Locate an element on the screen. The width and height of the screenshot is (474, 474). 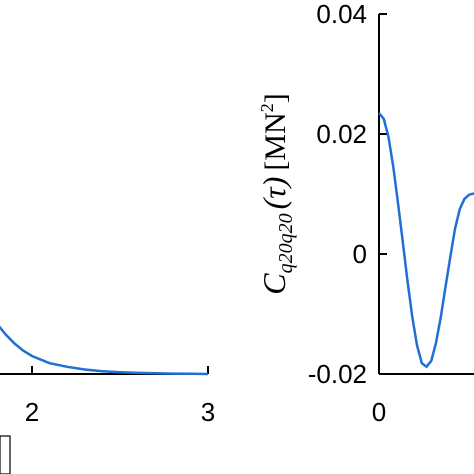
svg-text:Cq20q20(τ)[MN2]: Cq20q20 (τ) [MN2] is located at coordinates (276, 193).